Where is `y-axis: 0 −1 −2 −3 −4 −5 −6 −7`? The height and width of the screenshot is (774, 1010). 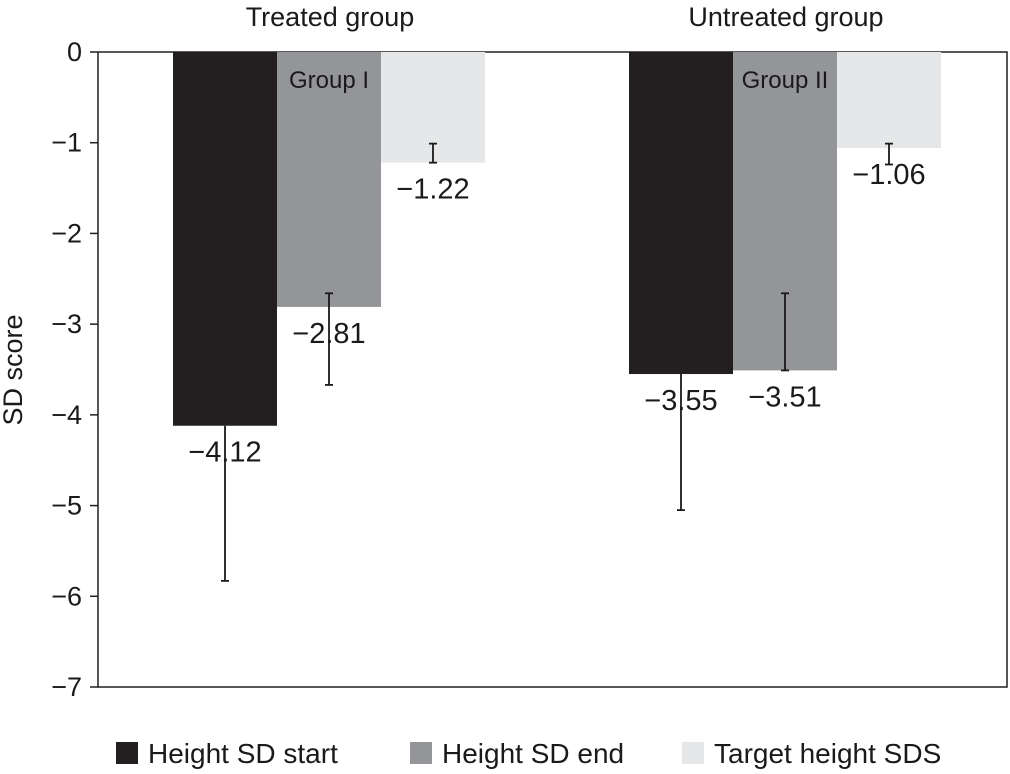 y-axis: 0 −1 −2 −3 −4 −5 −6 −7 is located at coordinates (74, 369).